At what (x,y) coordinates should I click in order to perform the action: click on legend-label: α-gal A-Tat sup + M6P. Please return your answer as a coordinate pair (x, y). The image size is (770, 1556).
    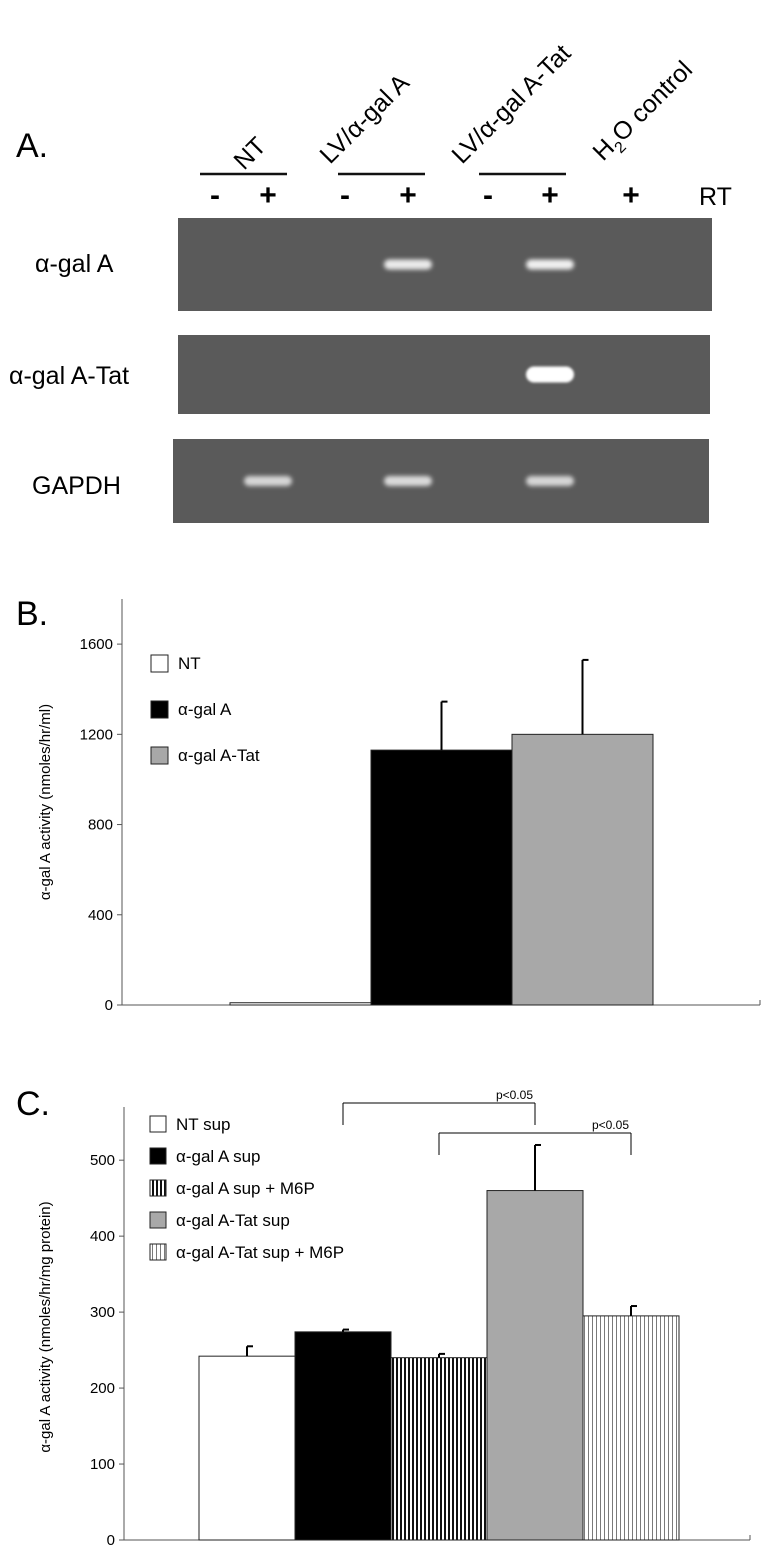
    Looking at the image, I should click on (260, 1252).